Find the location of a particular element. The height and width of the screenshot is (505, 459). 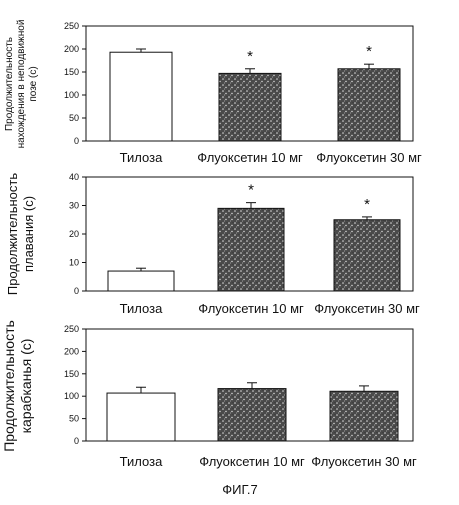

panel-3-ytick-label-200: 200 is located at coordinates (71, 351).